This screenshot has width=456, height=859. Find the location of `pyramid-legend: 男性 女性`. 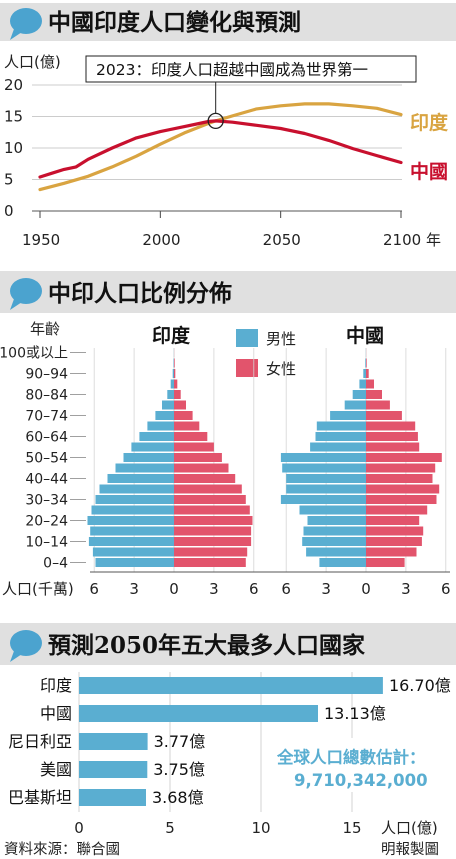

pyramid-legend: 男性 女性 is located at coordinates (266, 353).